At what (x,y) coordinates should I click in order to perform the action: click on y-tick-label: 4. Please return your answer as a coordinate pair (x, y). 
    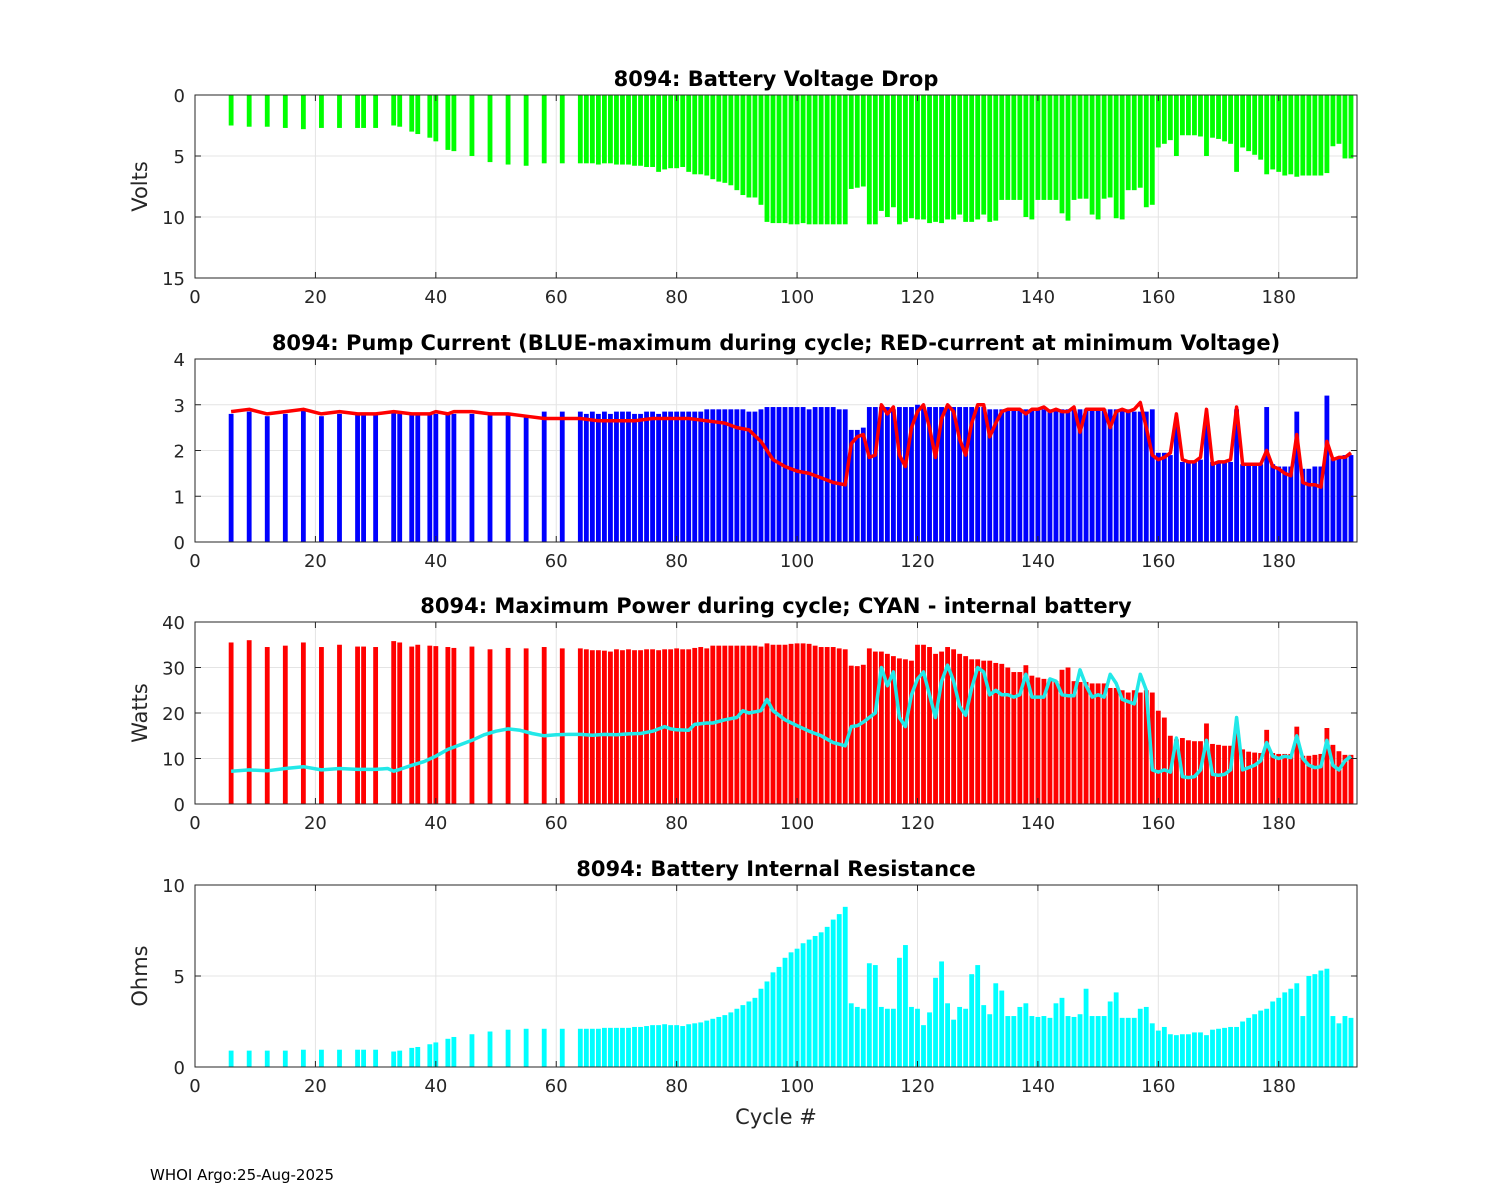
    Looking at the image, I should click on (179, 360).